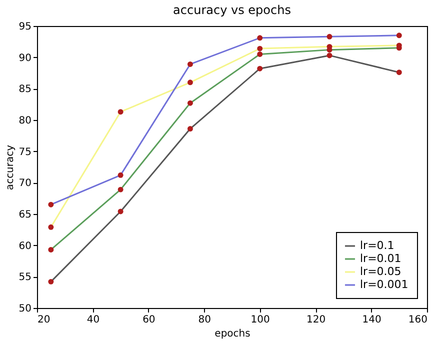 The width and height of the screenshot is (448, 342). Describe the element at coordinates (44, 320) in the screenshot. I see `x-tick-label: 20` at that location.